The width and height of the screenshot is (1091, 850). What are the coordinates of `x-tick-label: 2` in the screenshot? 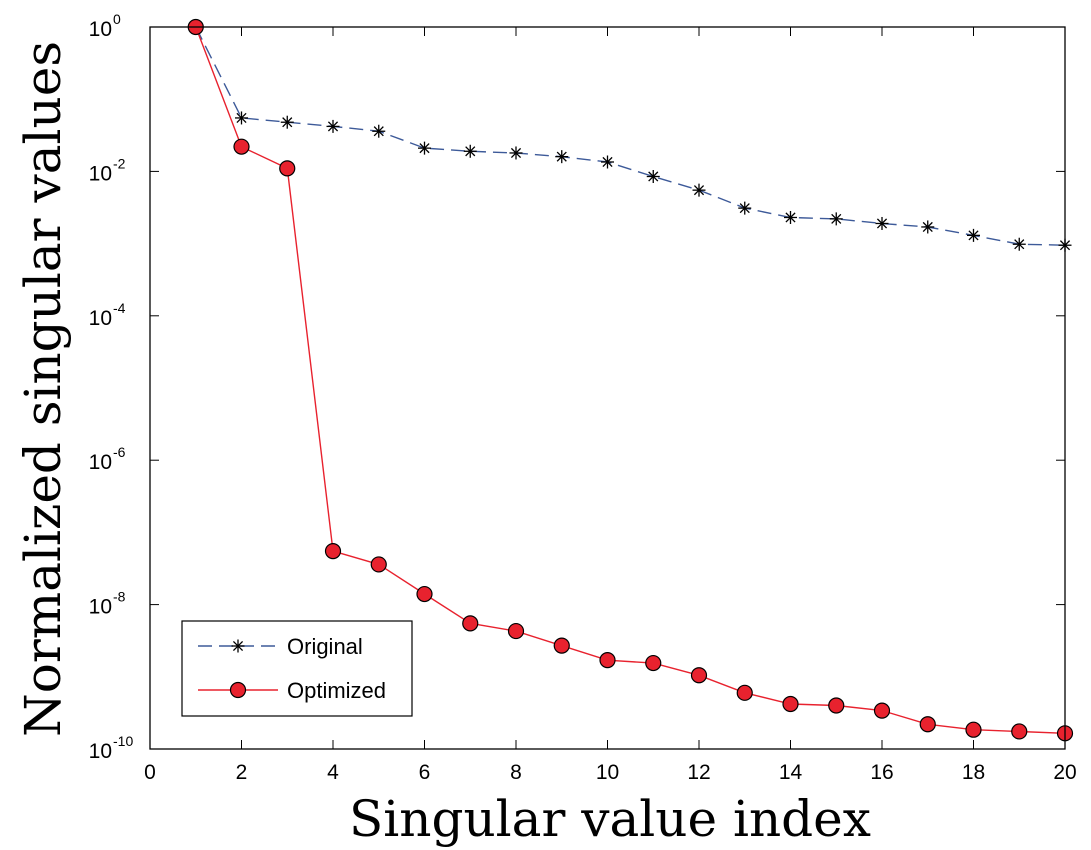 It's located at (242, 772).